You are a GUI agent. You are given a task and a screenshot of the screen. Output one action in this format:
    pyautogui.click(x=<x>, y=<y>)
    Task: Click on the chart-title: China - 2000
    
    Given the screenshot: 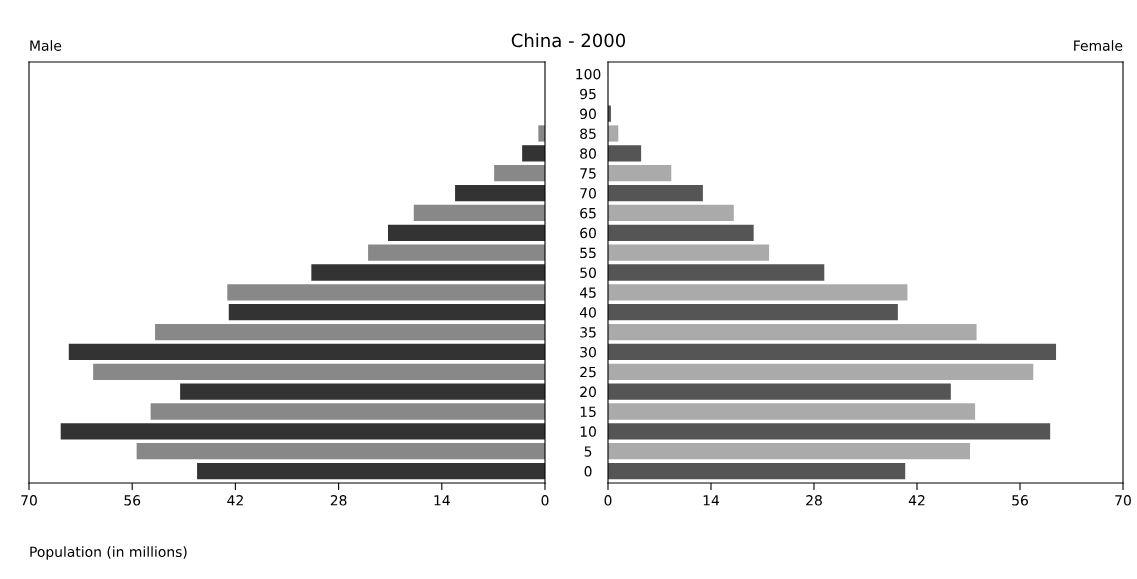 What is the action you would take?
    pyautogui.click(x=568, y=40)
    